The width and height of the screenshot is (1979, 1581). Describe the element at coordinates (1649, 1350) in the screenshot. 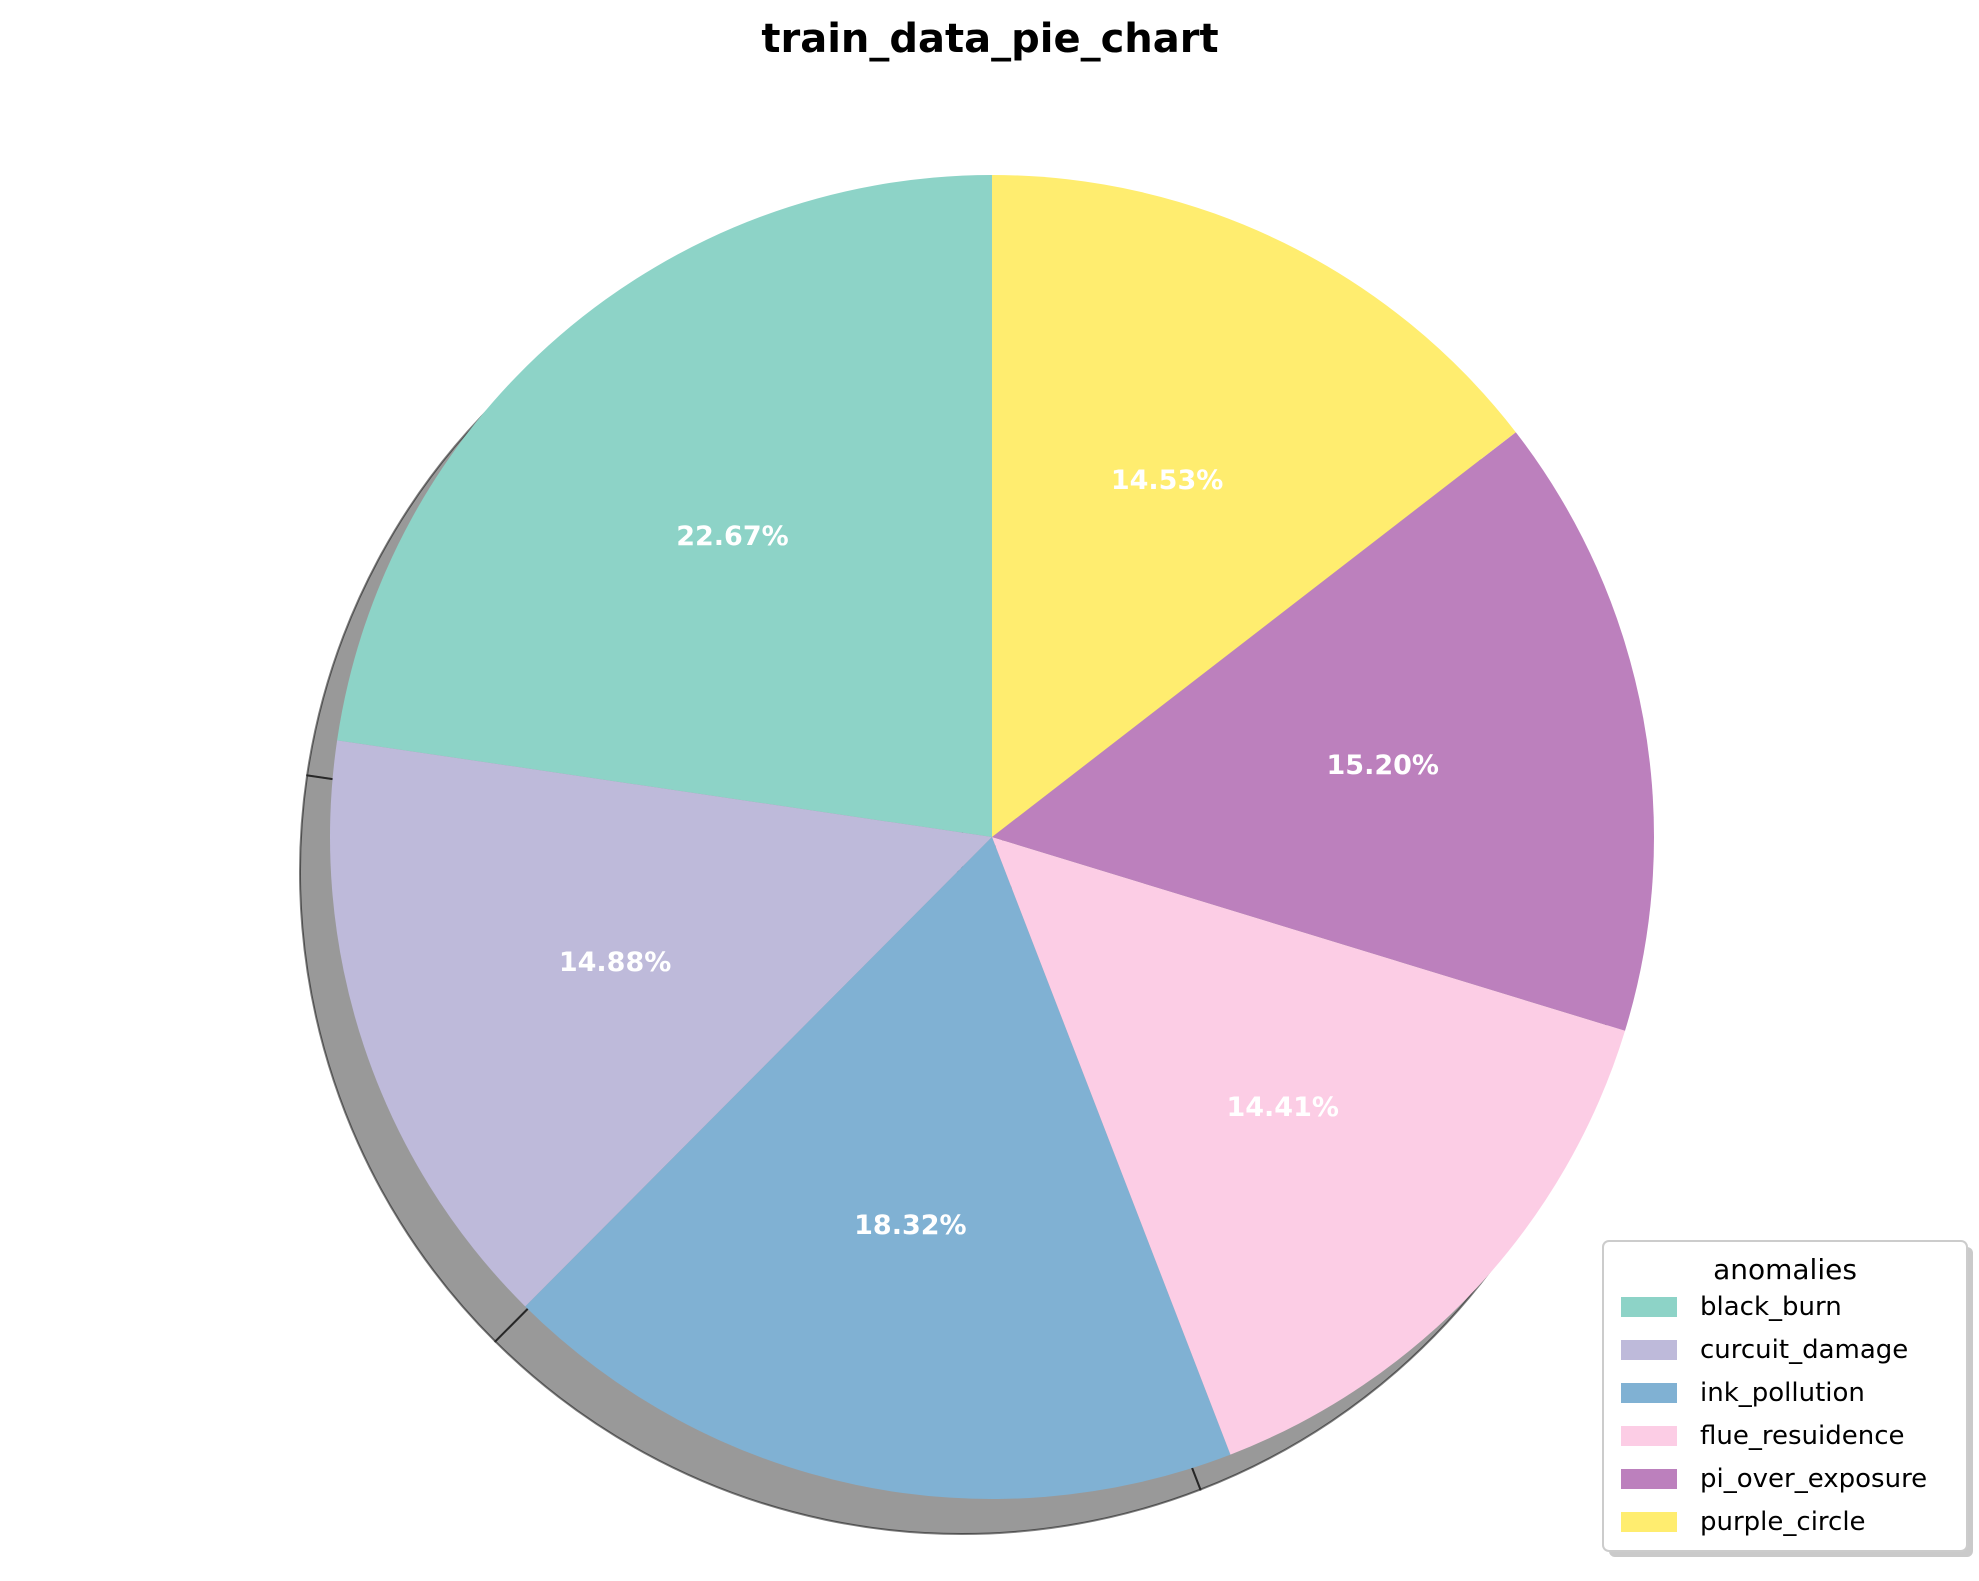

I see `legend-swatch-curcuit-damage` at that location.